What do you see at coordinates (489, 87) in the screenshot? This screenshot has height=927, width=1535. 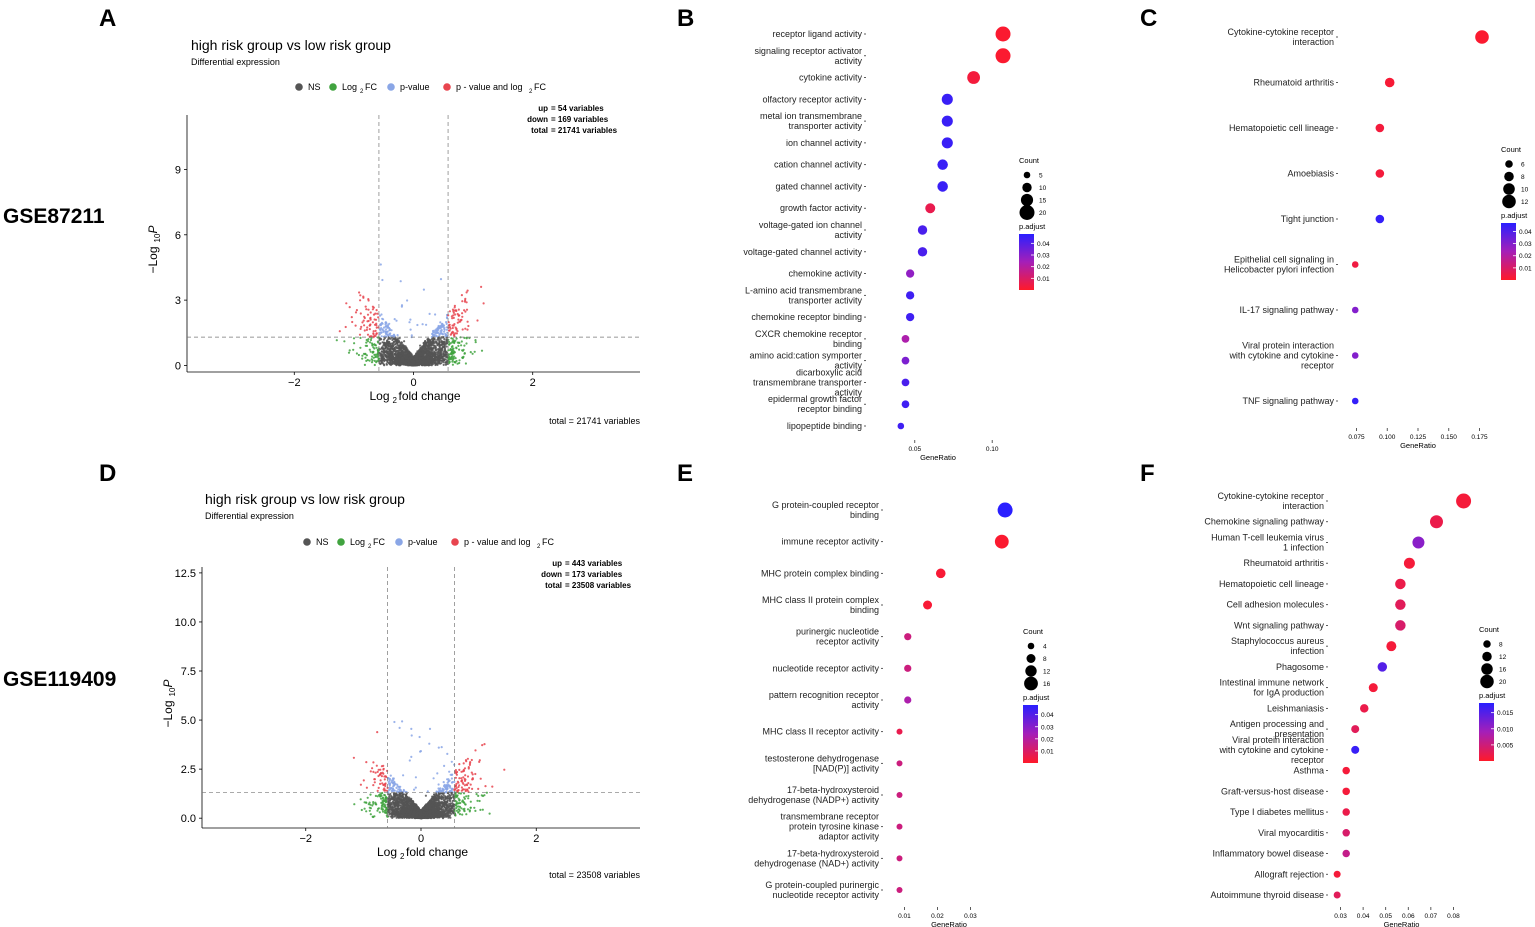 I see `legend-label-both: p - value and log` at bounding box center [489, 87].